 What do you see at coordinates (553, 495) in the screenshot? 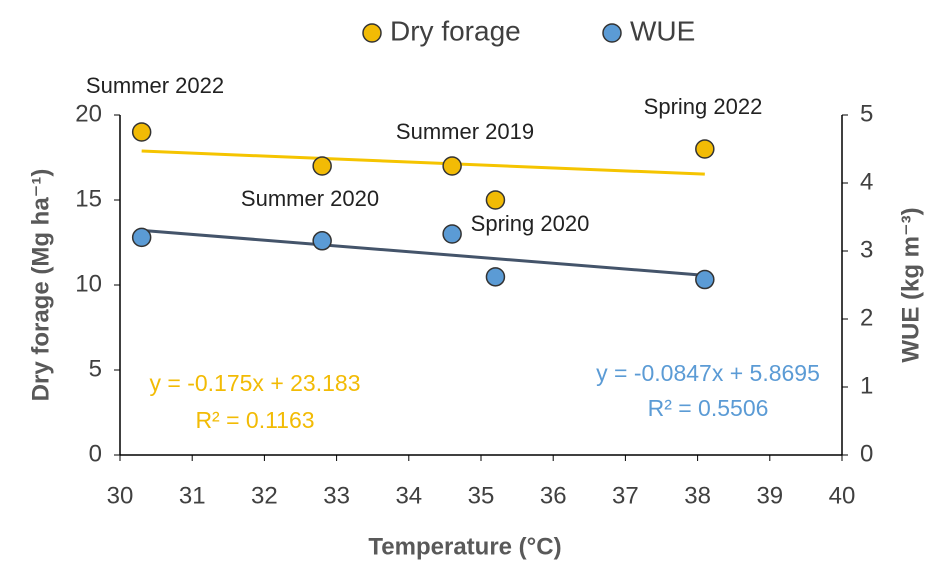
I see `x-tick-label: 36` at bounding box center [553, 495].